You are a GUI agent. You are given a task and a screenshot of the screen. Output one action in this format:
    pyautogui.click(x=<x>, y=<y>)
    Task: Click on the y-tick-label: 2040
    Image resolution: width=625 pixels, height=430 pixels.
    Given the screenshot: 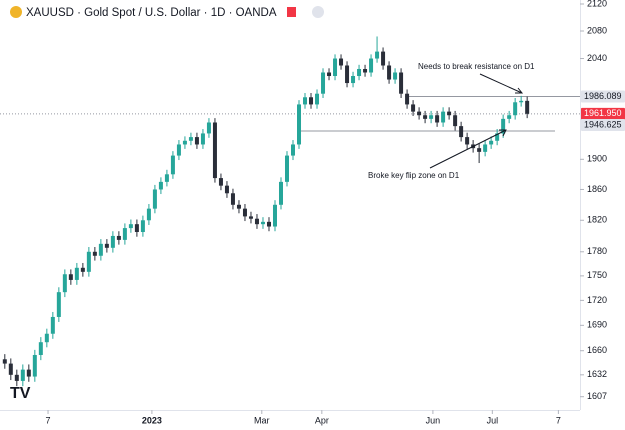 What is the action you would take?
    pyautogui.click(x=597, y=58)
    